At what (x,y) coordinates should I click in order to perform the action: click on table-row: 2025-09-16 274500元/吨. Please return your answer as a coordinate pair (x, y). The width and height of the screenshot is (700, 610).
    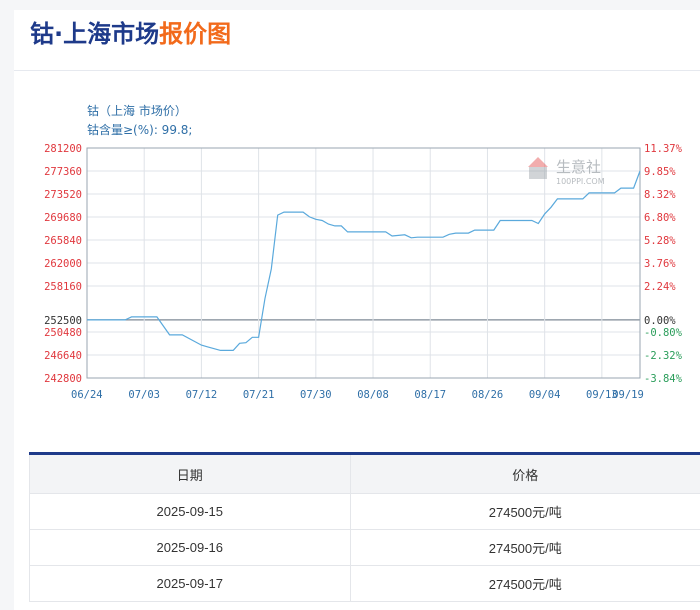
    Looking at the image, I should click on (365, 548).